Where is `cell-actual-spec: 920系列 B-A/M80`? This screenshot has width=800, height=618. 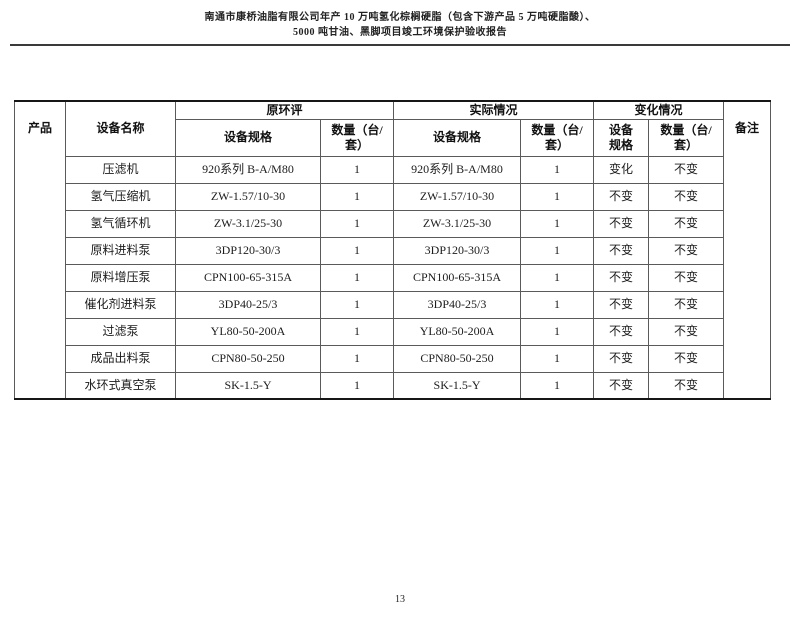
cell-actual-spec: 920系列 B-A/M80 is located at coordinates (457, 169).